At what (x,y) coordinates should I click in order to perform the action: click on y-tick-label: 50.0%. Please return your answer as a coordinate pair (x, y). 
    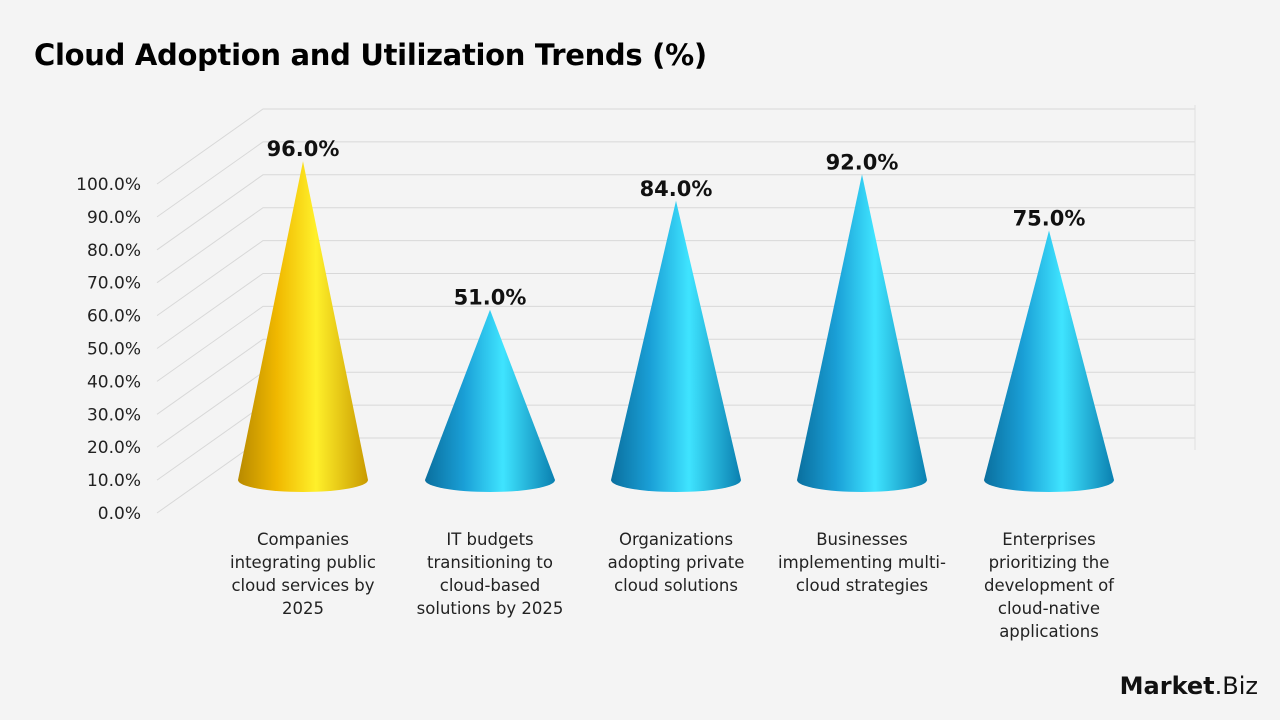
    Looking at the image, I should click on (114, 350).